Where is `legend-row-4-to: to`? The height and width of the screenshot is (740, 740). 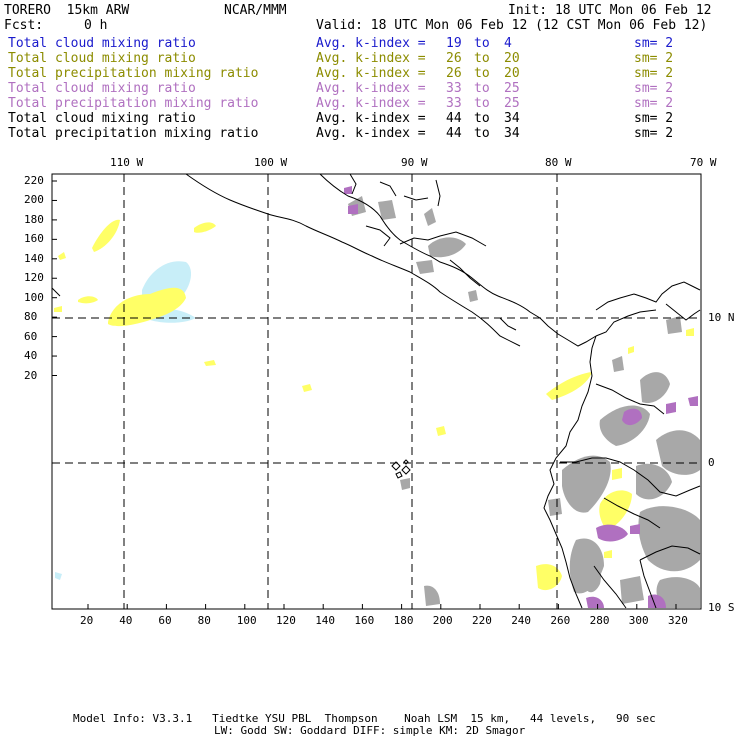 legend-row-4-to: to is located at coordinates (482, 88).